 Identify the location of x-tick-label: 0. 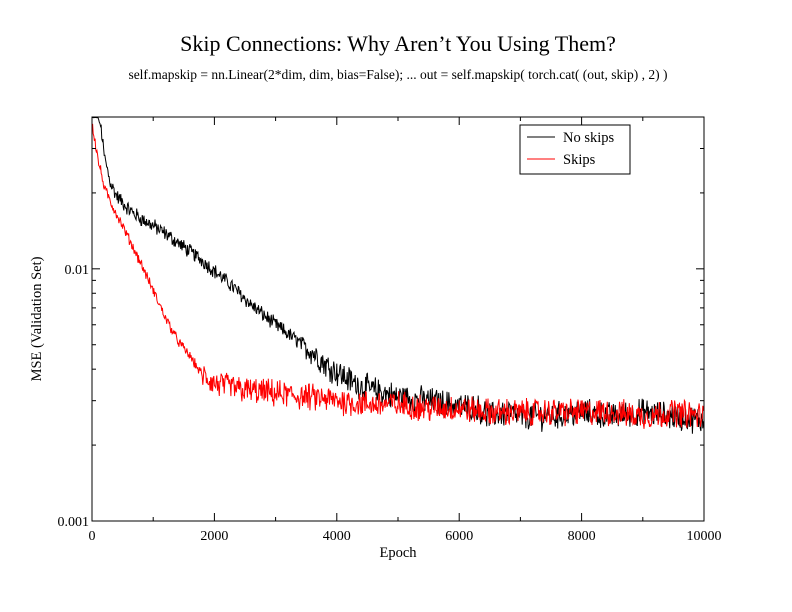
(92, 536).